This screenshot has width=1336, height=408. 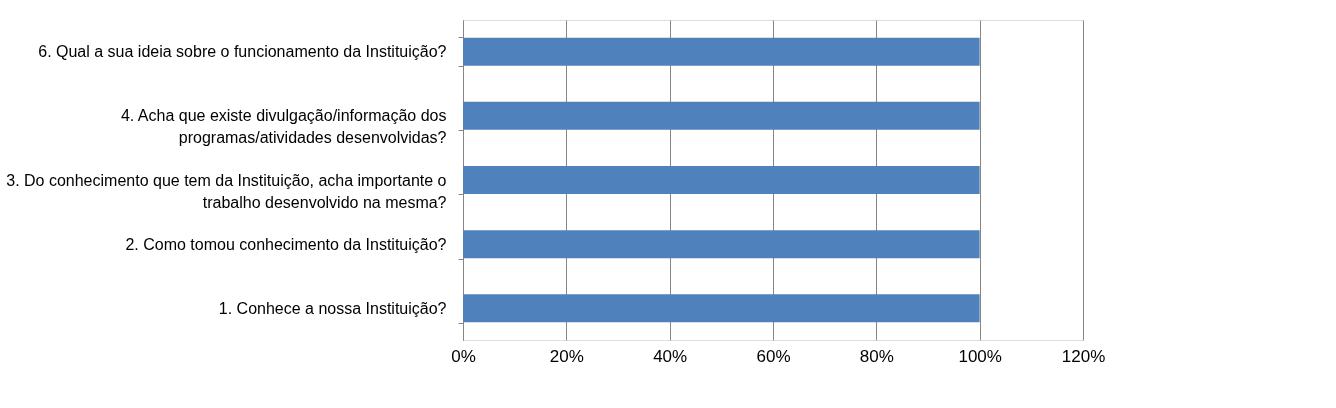 What do you see at coordinates (226, 191) in the screenshot?
I see `y-tick-label: 3. Do conhecimento que tem da Instituição, acha importante o trabalho desenvolvido na mesma?` at bounding box center [226, 191].